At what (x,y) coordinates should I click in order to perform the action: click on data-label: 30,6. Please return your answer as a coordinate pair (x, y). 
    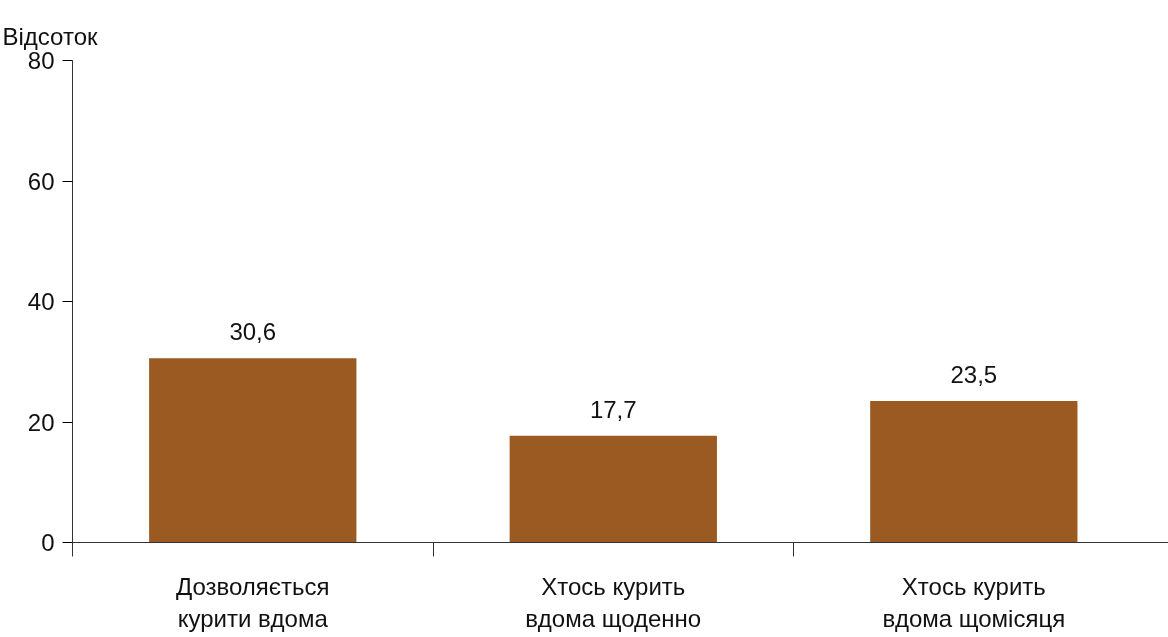
    Looking at the image, I should click on (253, 332).